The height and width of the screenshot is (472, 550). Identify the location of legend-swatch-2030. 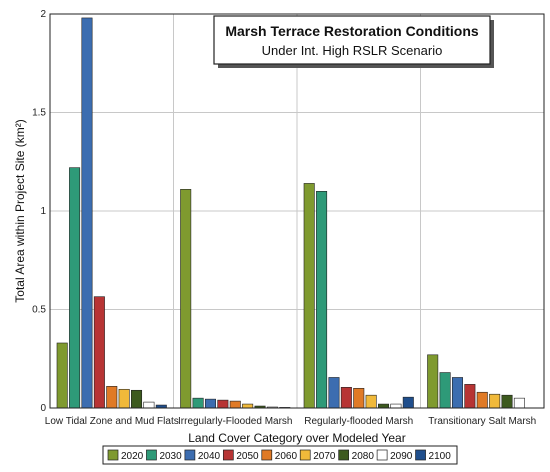
(151, 455).